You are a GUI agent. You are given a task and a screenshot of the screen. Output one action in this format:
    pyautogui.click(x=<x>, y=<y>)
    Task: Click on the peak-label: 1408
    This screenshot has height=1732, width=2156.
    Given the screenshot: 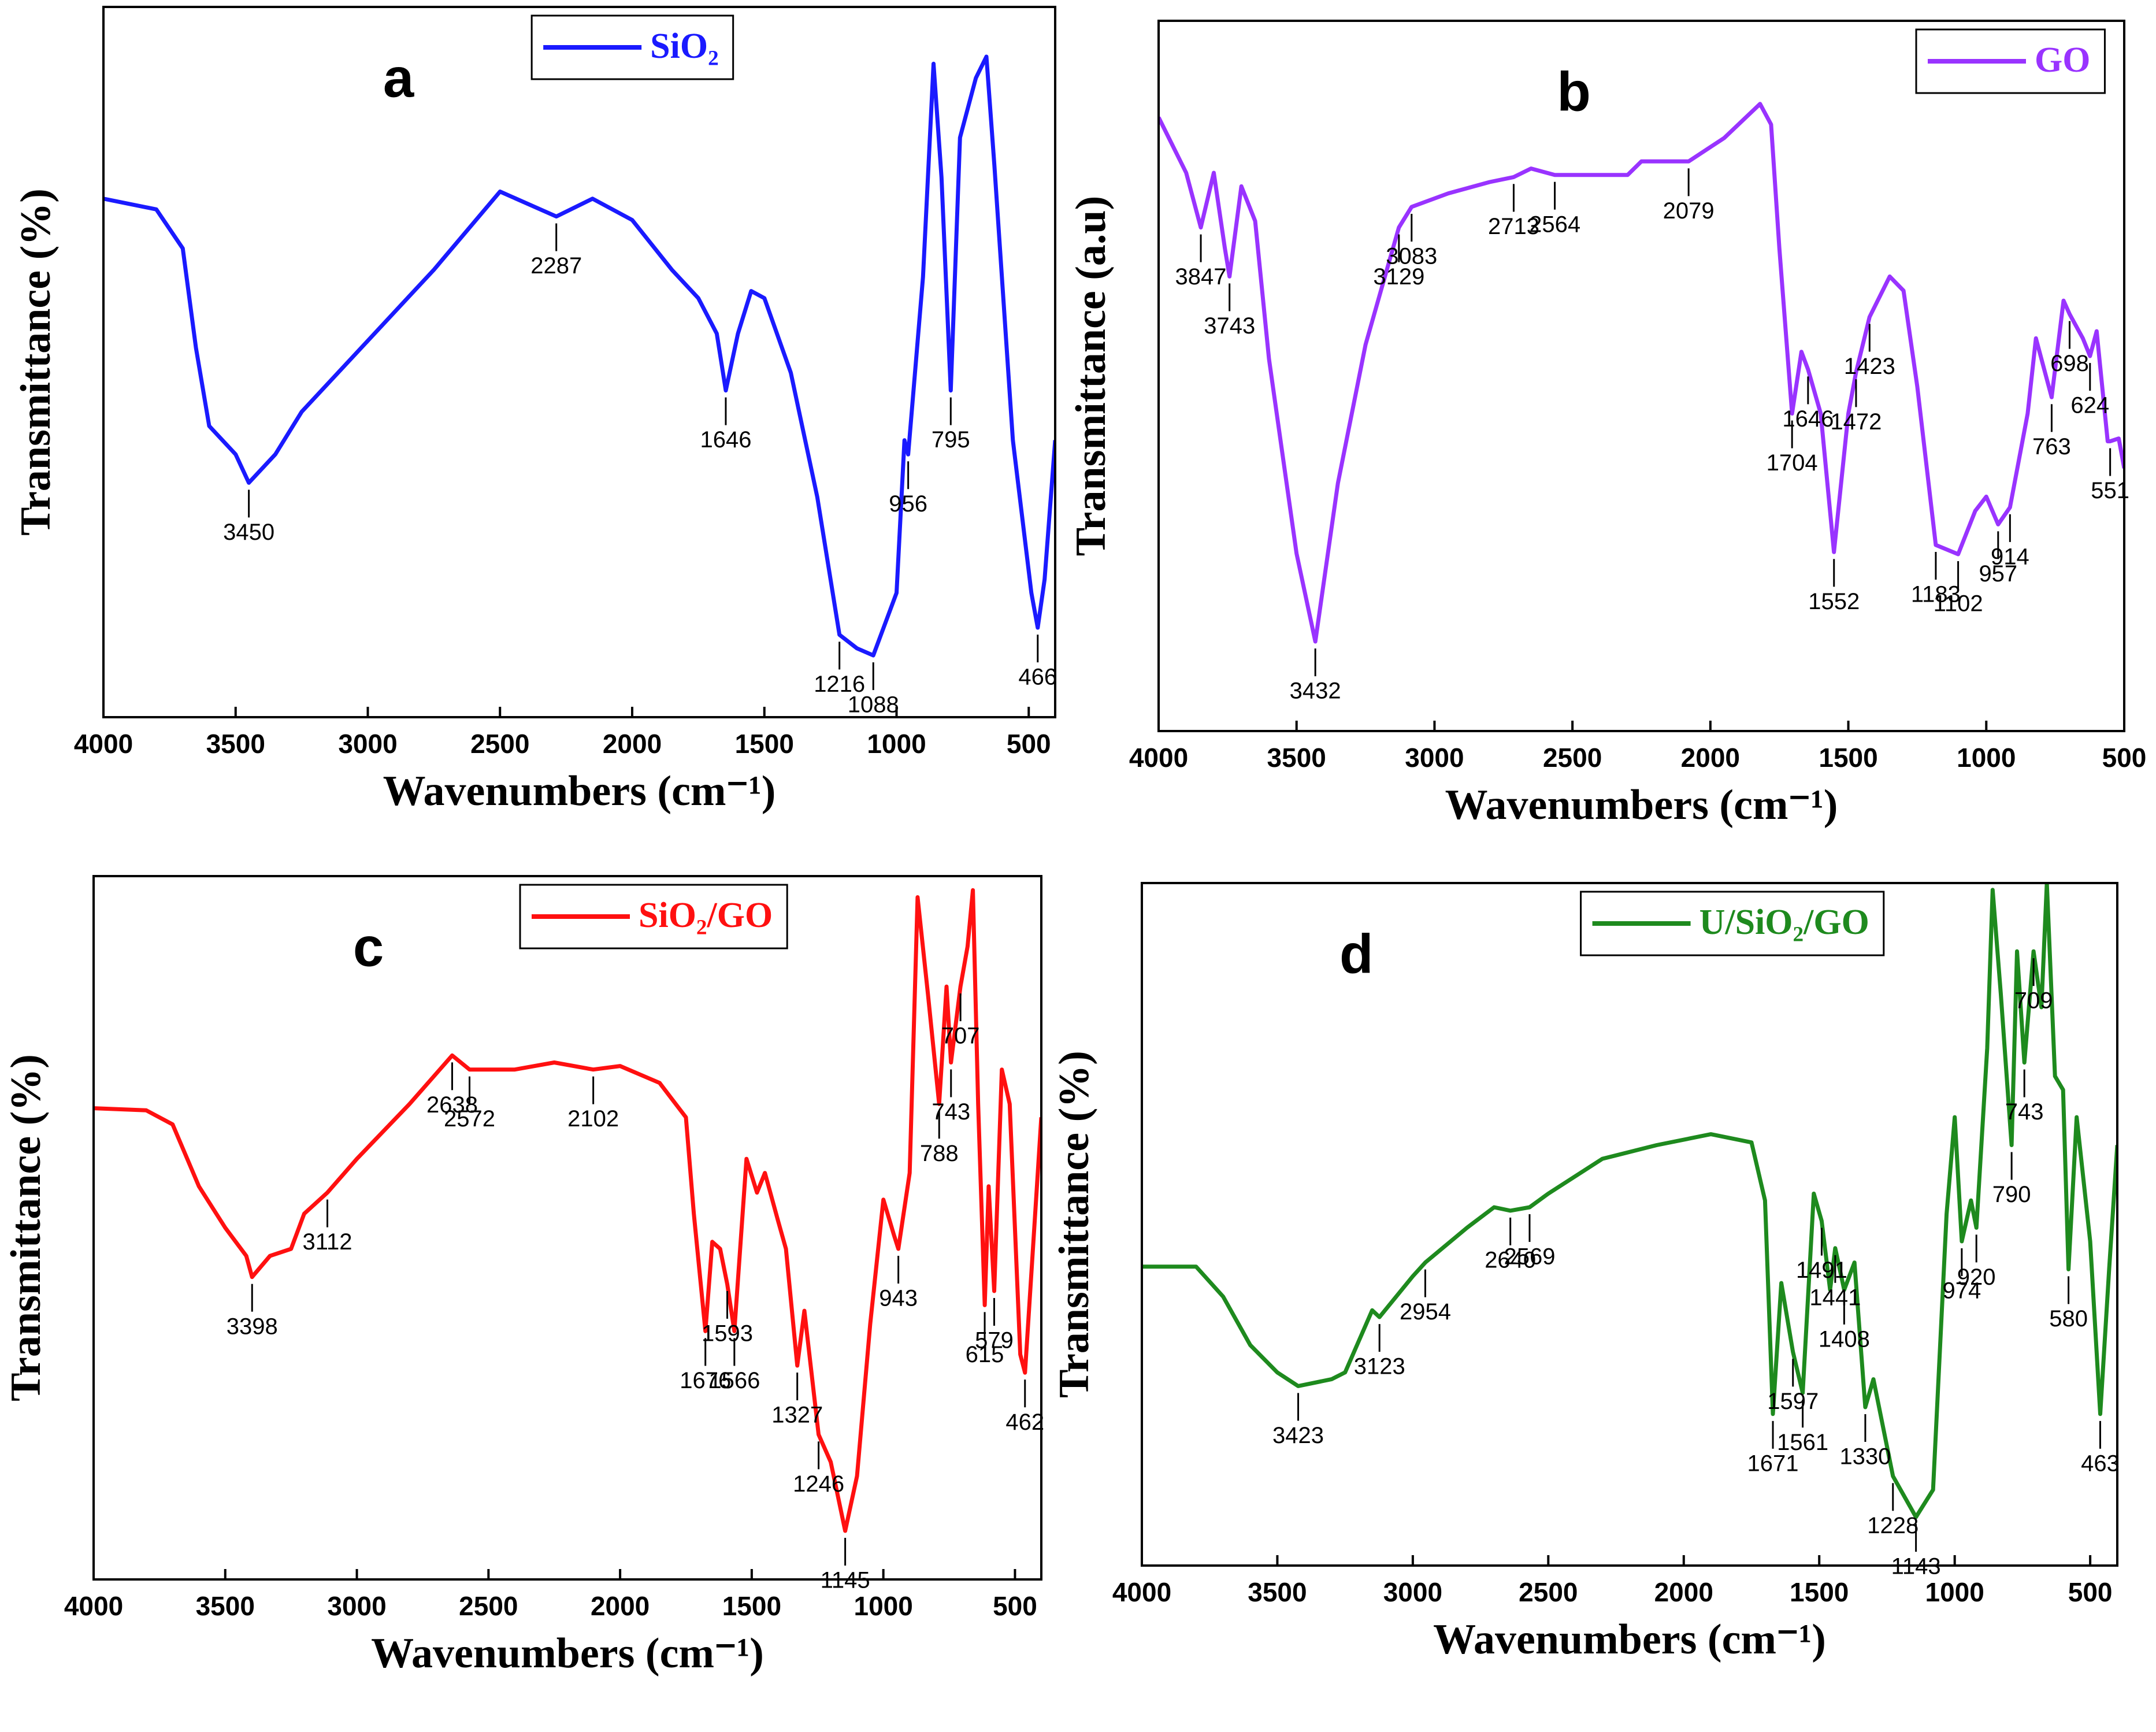 What is the action you would take?
    pyautogui.click(x=1844, y=1339)
    